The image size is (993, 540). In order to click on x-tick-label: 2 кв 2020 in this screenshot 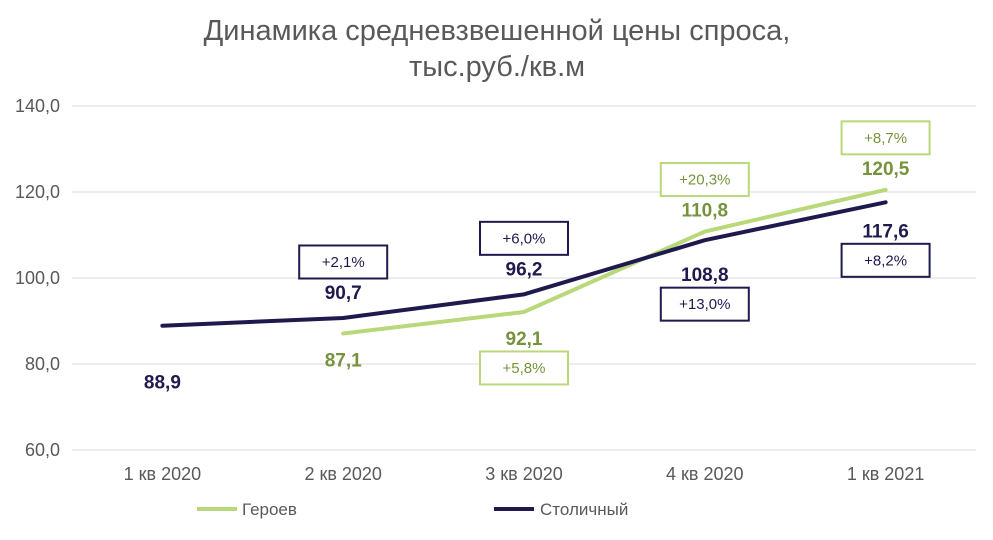, I will do `click(343, 474)`.